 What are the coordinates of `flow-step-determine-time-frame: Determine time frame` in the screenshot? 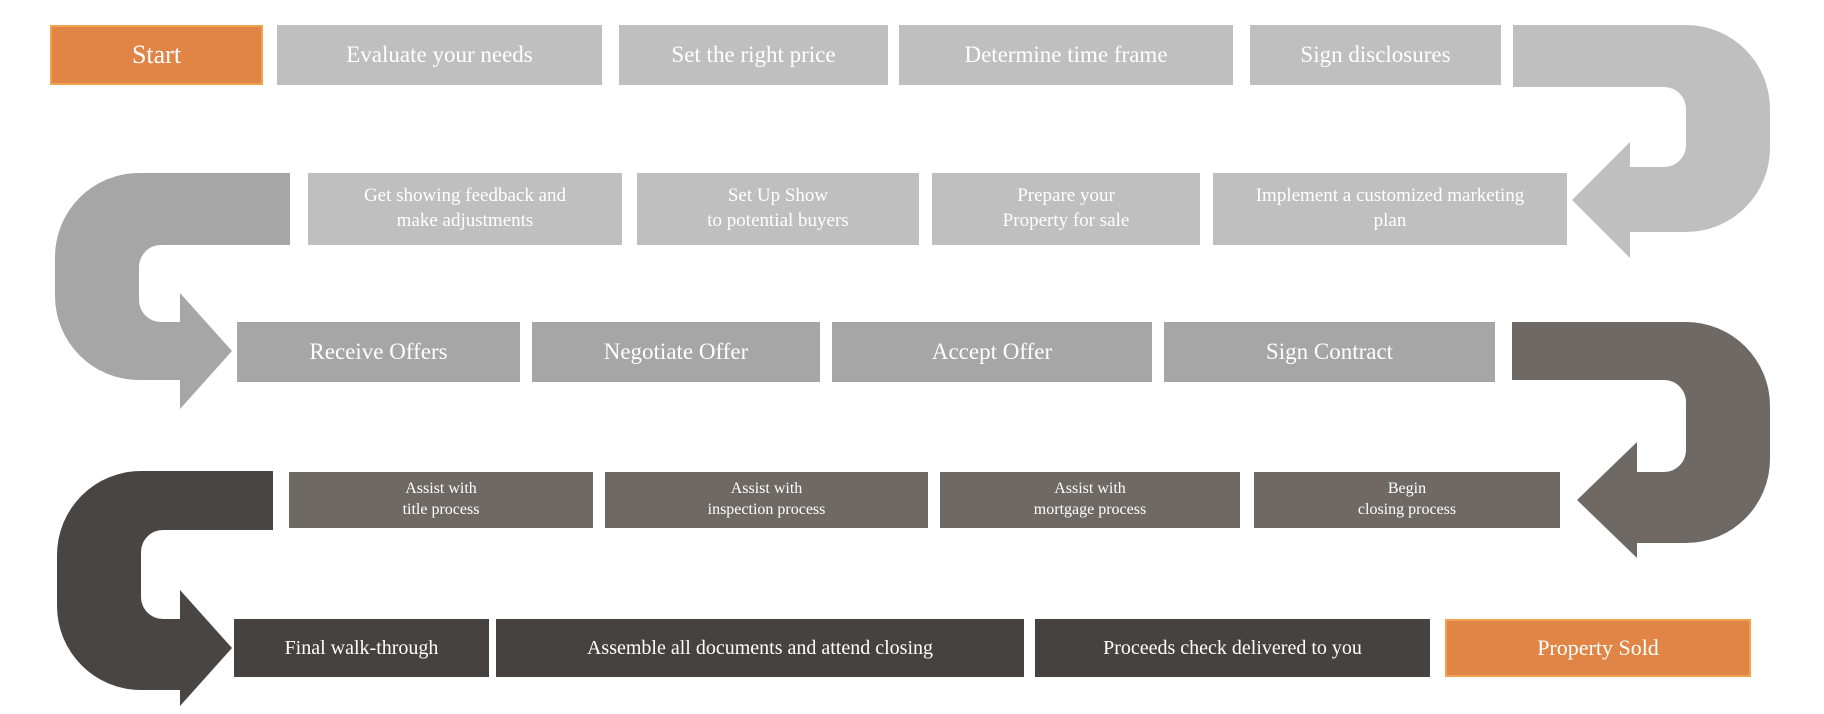 It's located at (1066, 55).